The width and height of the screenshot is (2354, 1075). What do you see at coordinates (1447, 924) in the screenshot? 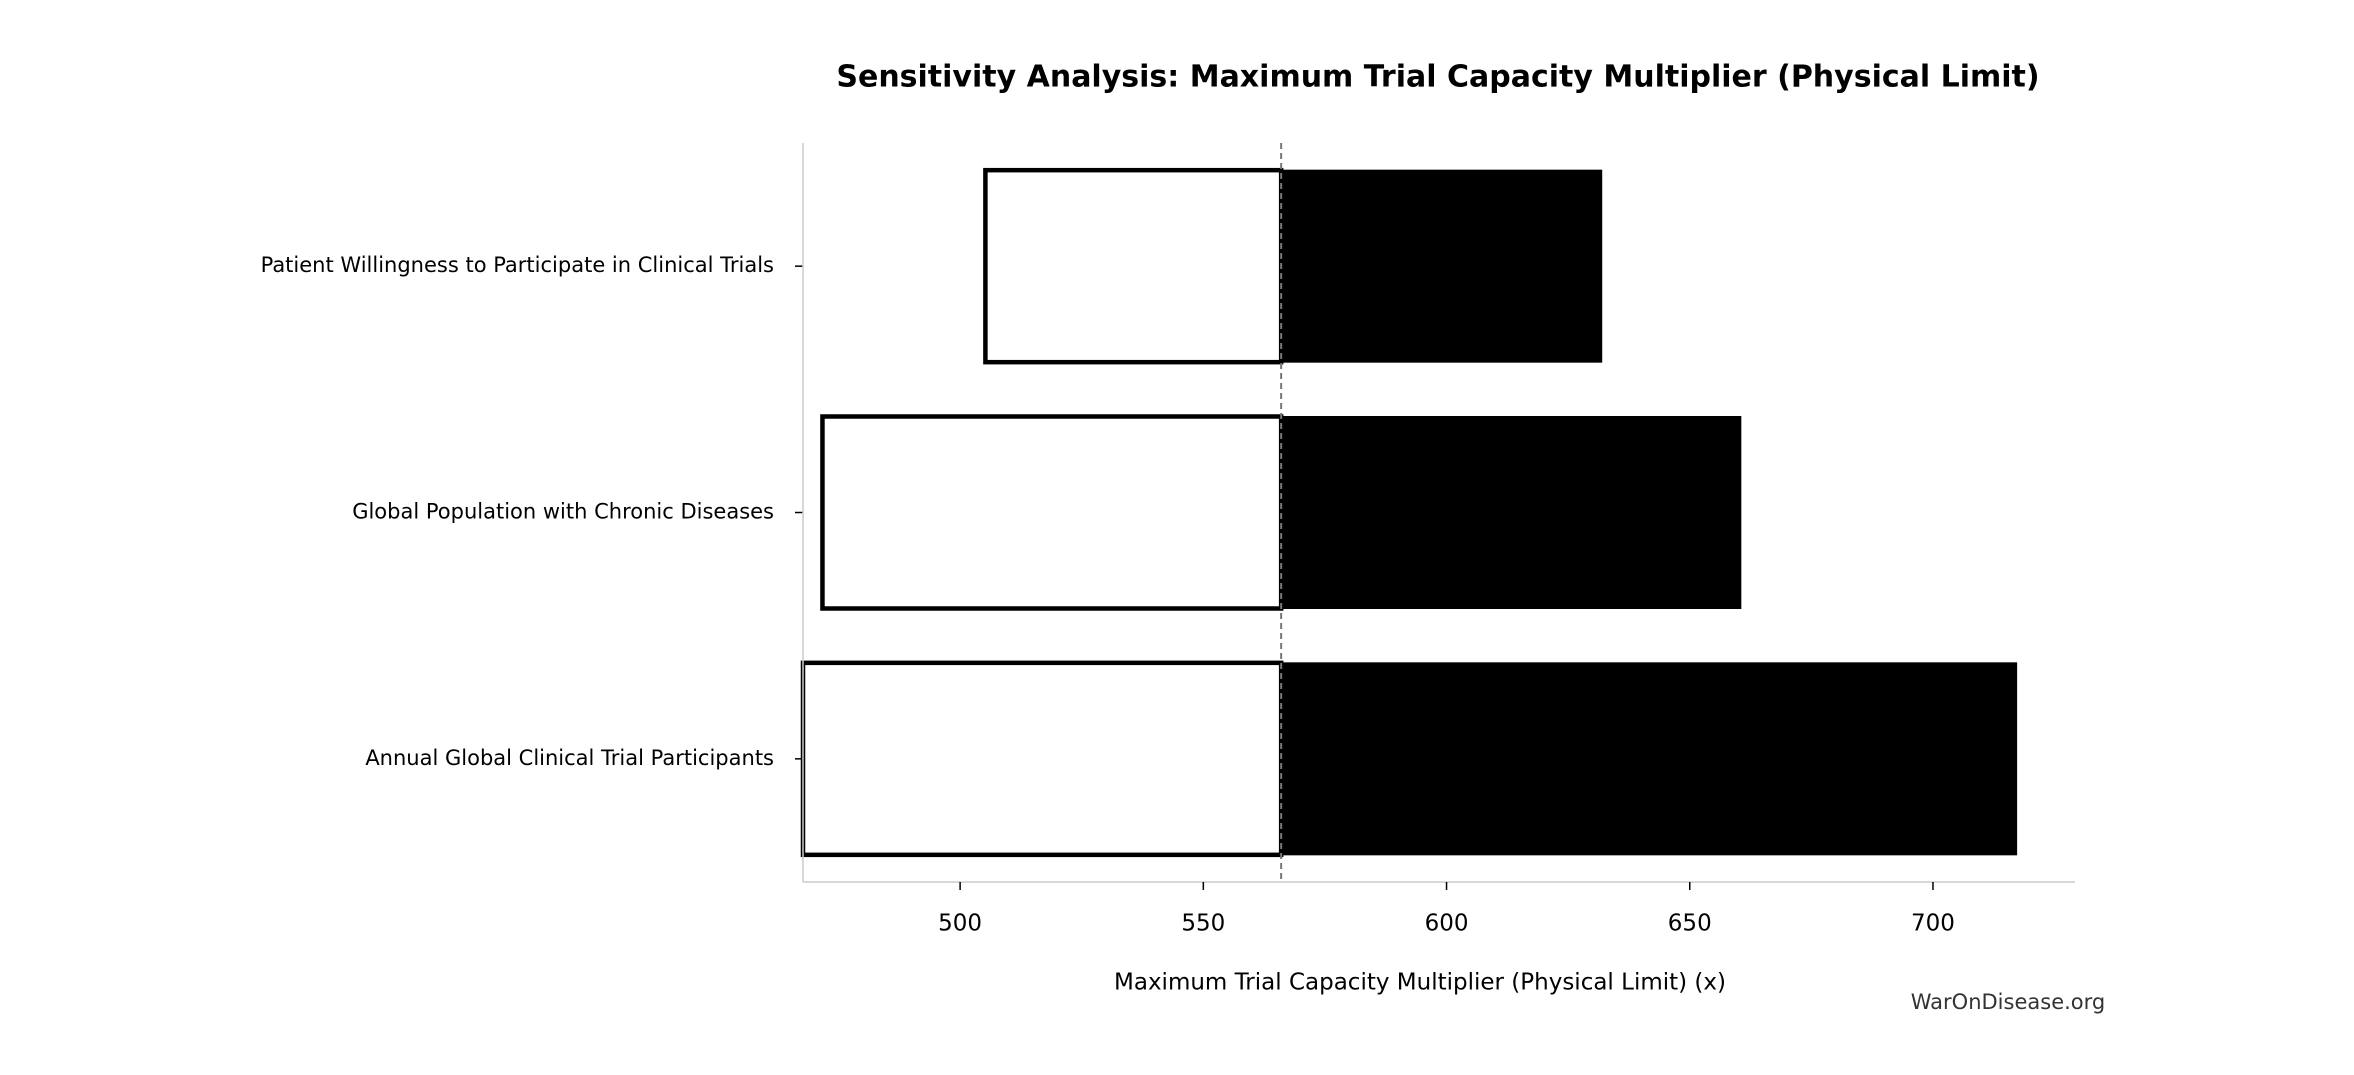
I see `x-tick-label: 600` at bounding box center [1447, 924].